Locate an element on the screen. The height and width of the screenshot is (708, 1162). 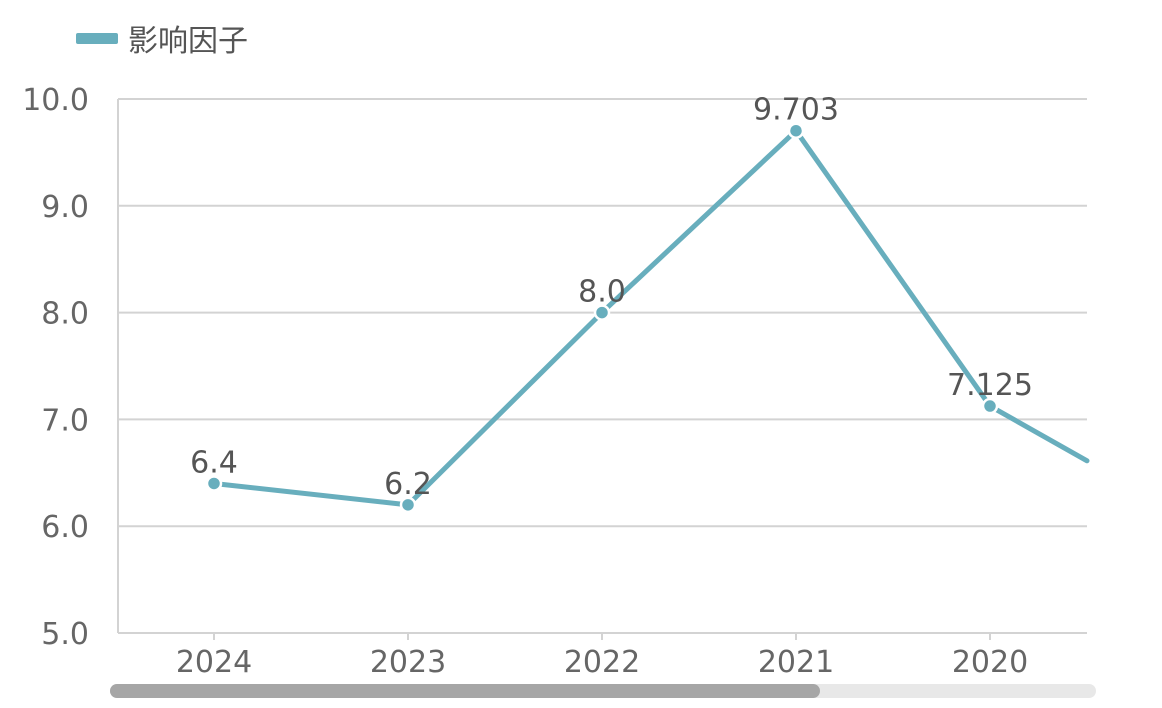
y-tick-label: 8.0 is located at coordinates (65, 314).